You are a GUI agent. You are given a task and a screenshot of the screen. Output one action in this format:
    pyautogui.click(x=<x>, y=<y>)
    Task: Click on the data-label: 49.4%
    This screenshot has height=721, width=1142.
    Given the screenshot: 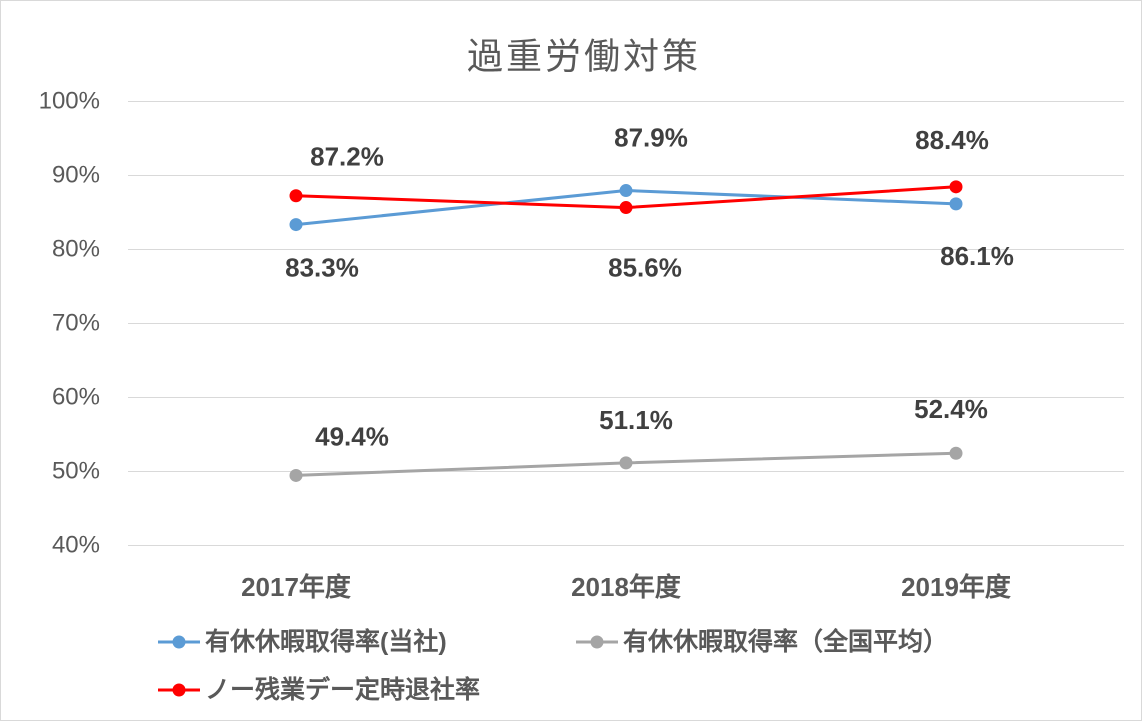 What is the action you would take?
    pyautogui.click(x=352, y=436)
    